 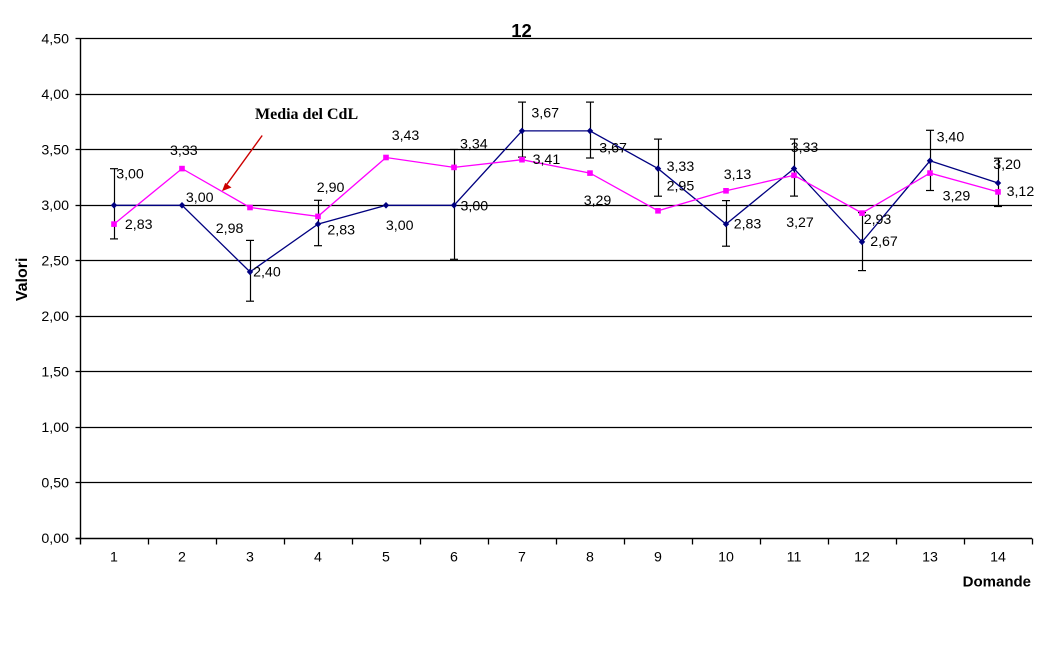 I want to click on svg-text: 2, so click(x=182, y=558).